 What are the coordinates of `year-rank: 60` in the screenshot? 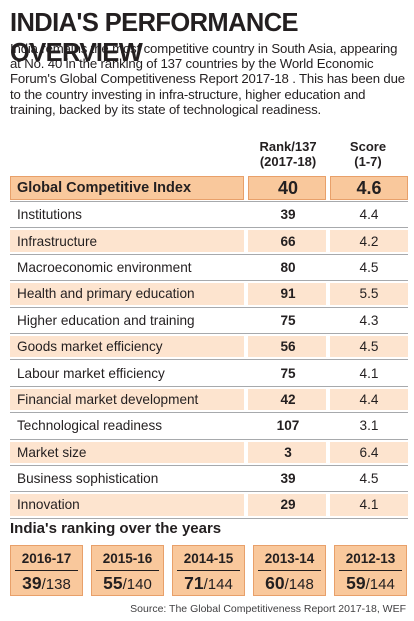 It's located at (275, 583).